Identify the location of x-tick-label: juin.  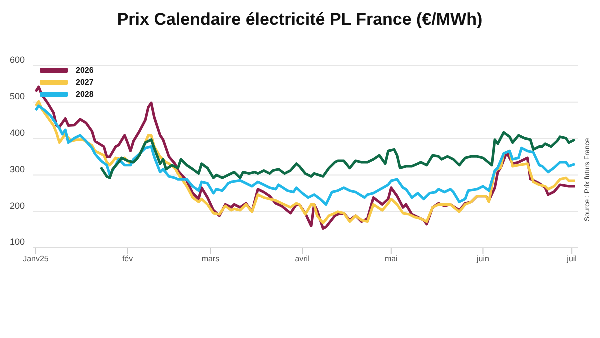
(483, 259).